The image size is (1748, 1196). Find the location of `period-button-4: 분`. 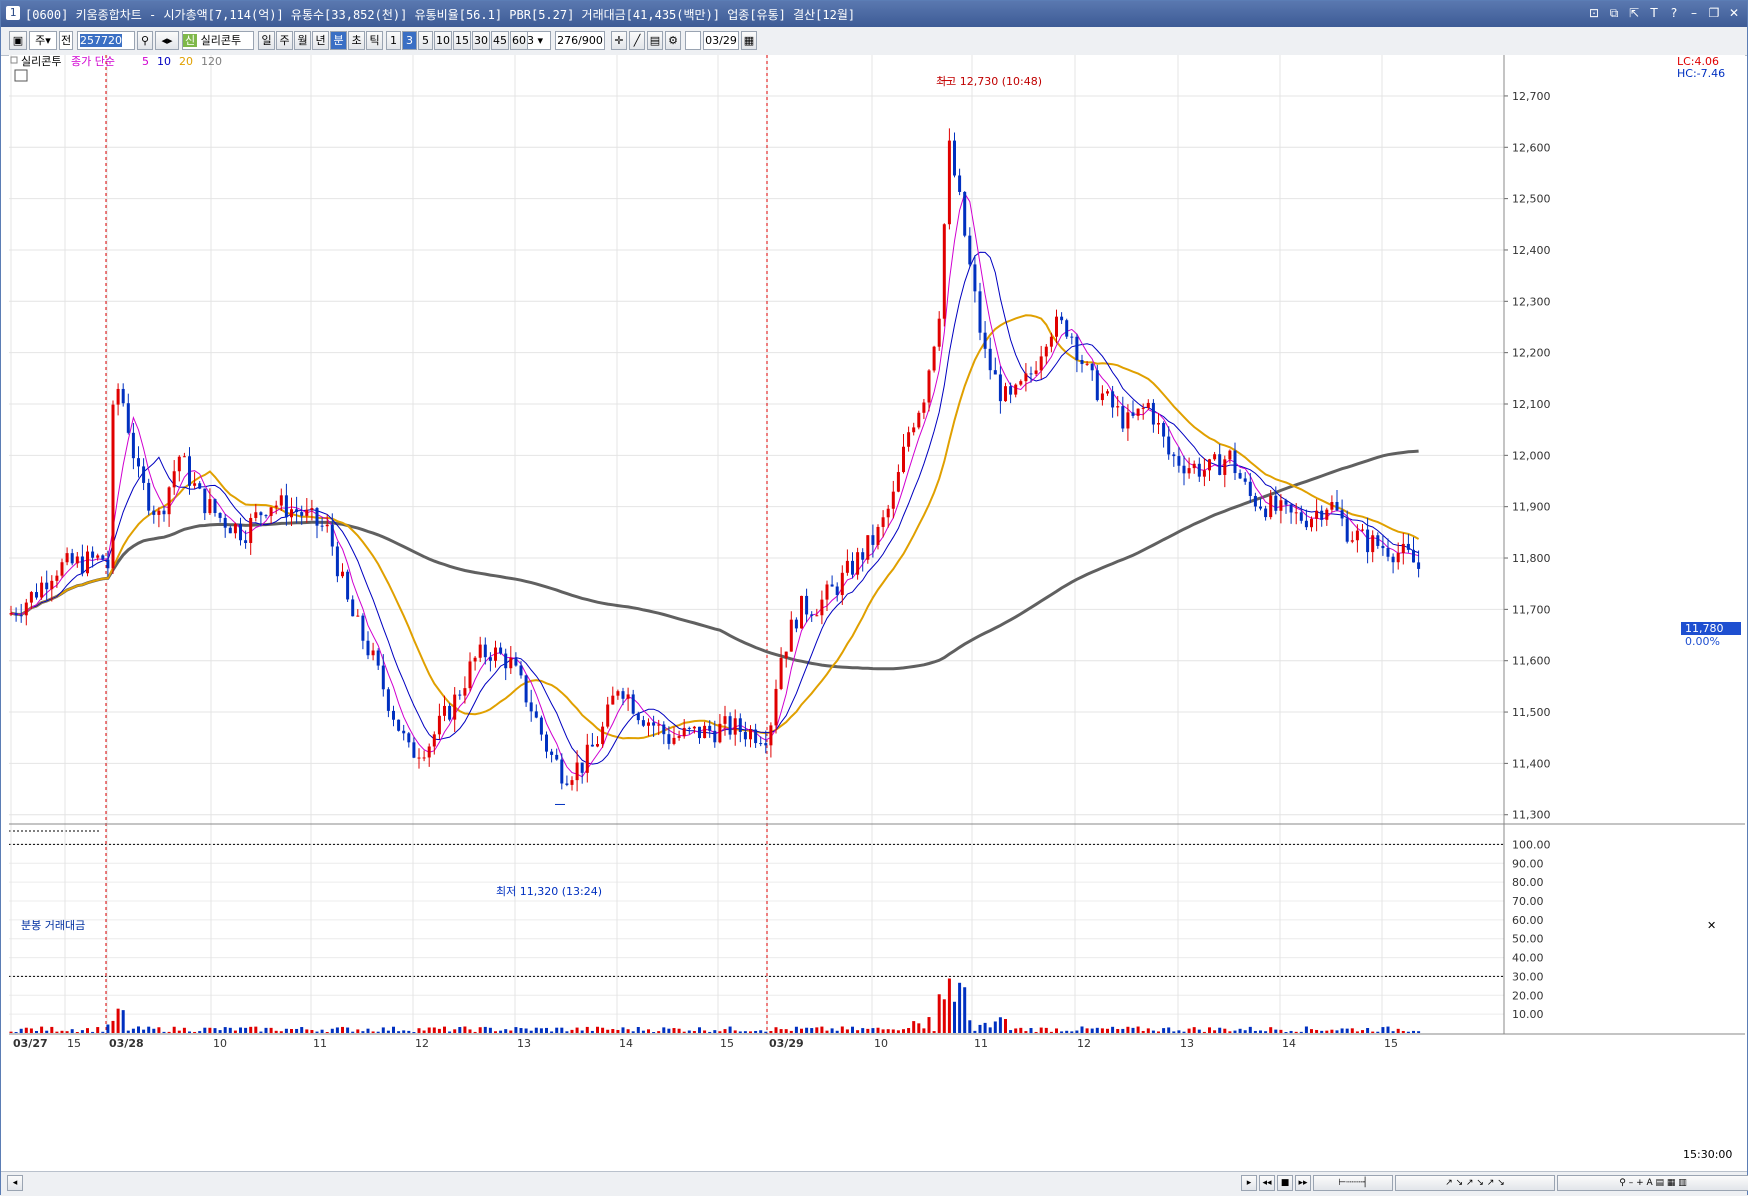

period-button-4: 분 is located at coordinates (338, 40).